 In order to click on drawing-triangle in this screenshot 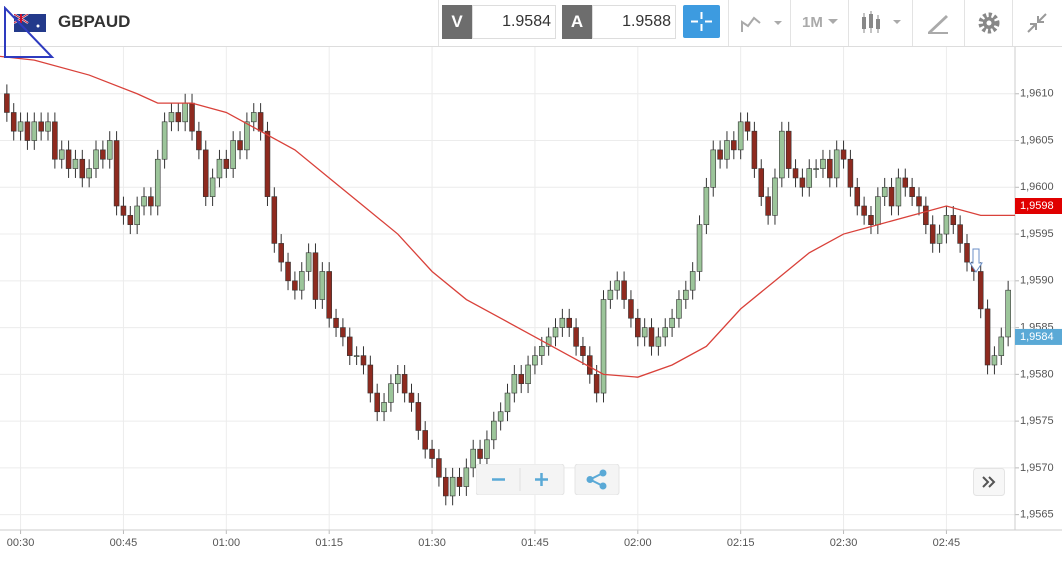, I will do `click(29, 33)`.